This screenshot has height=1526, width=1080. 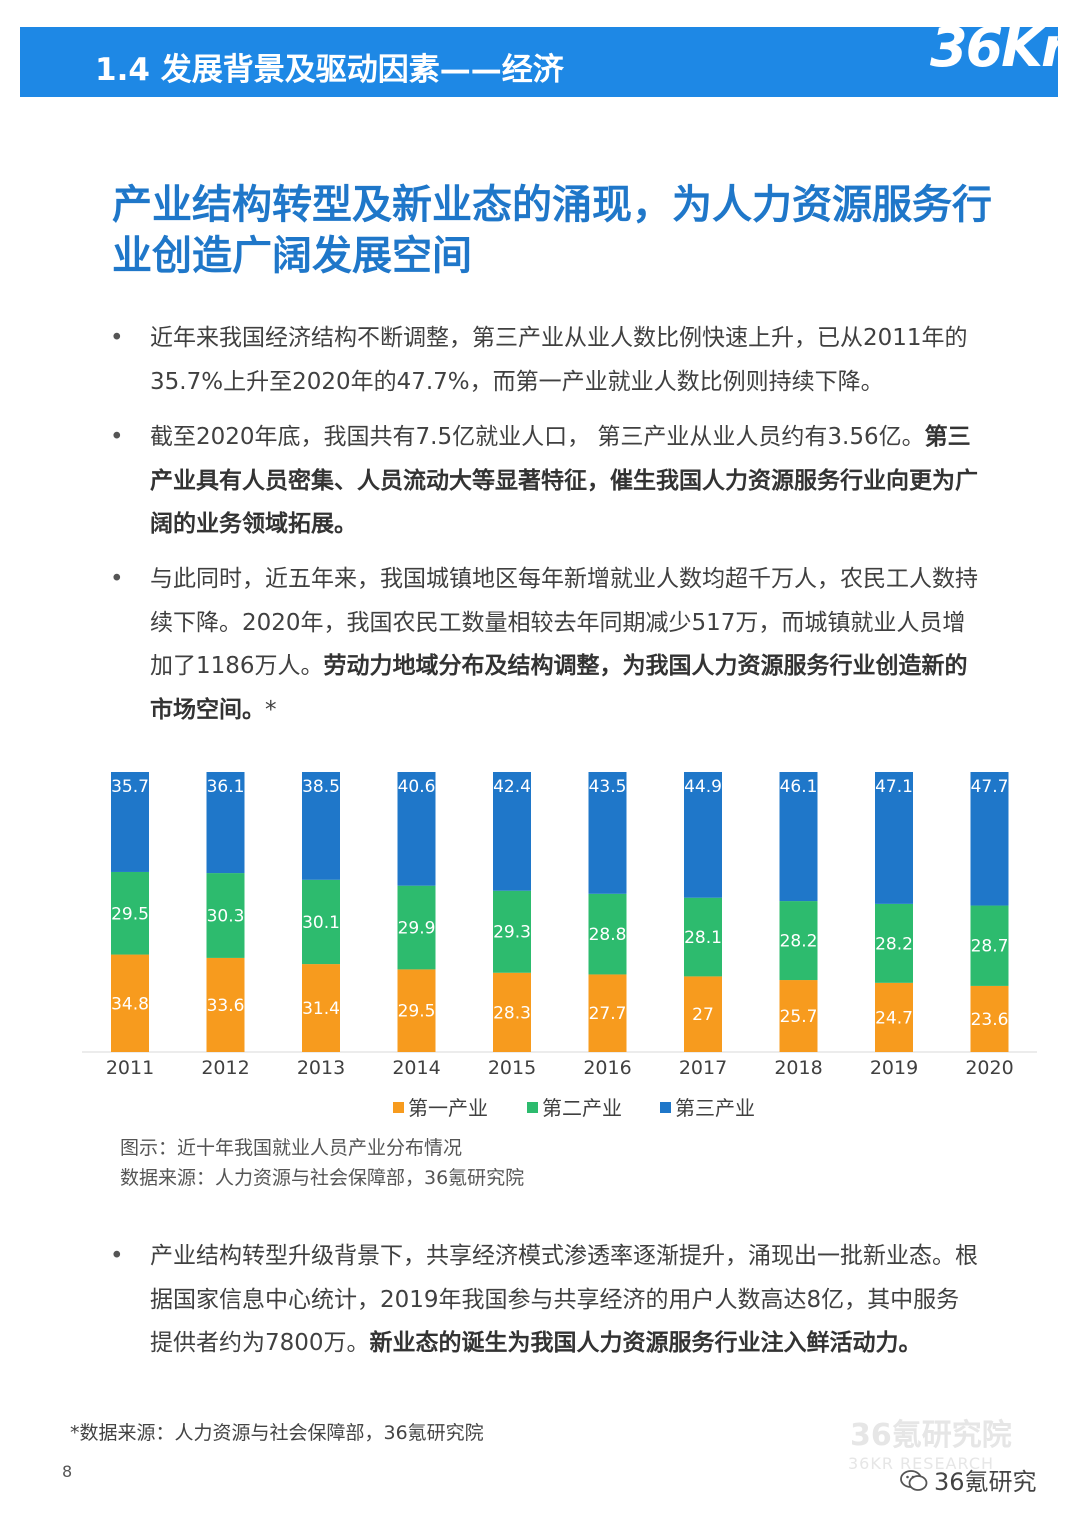 I want to click on x-tick-label-2012: 2012, so click(x=225, y=1068).